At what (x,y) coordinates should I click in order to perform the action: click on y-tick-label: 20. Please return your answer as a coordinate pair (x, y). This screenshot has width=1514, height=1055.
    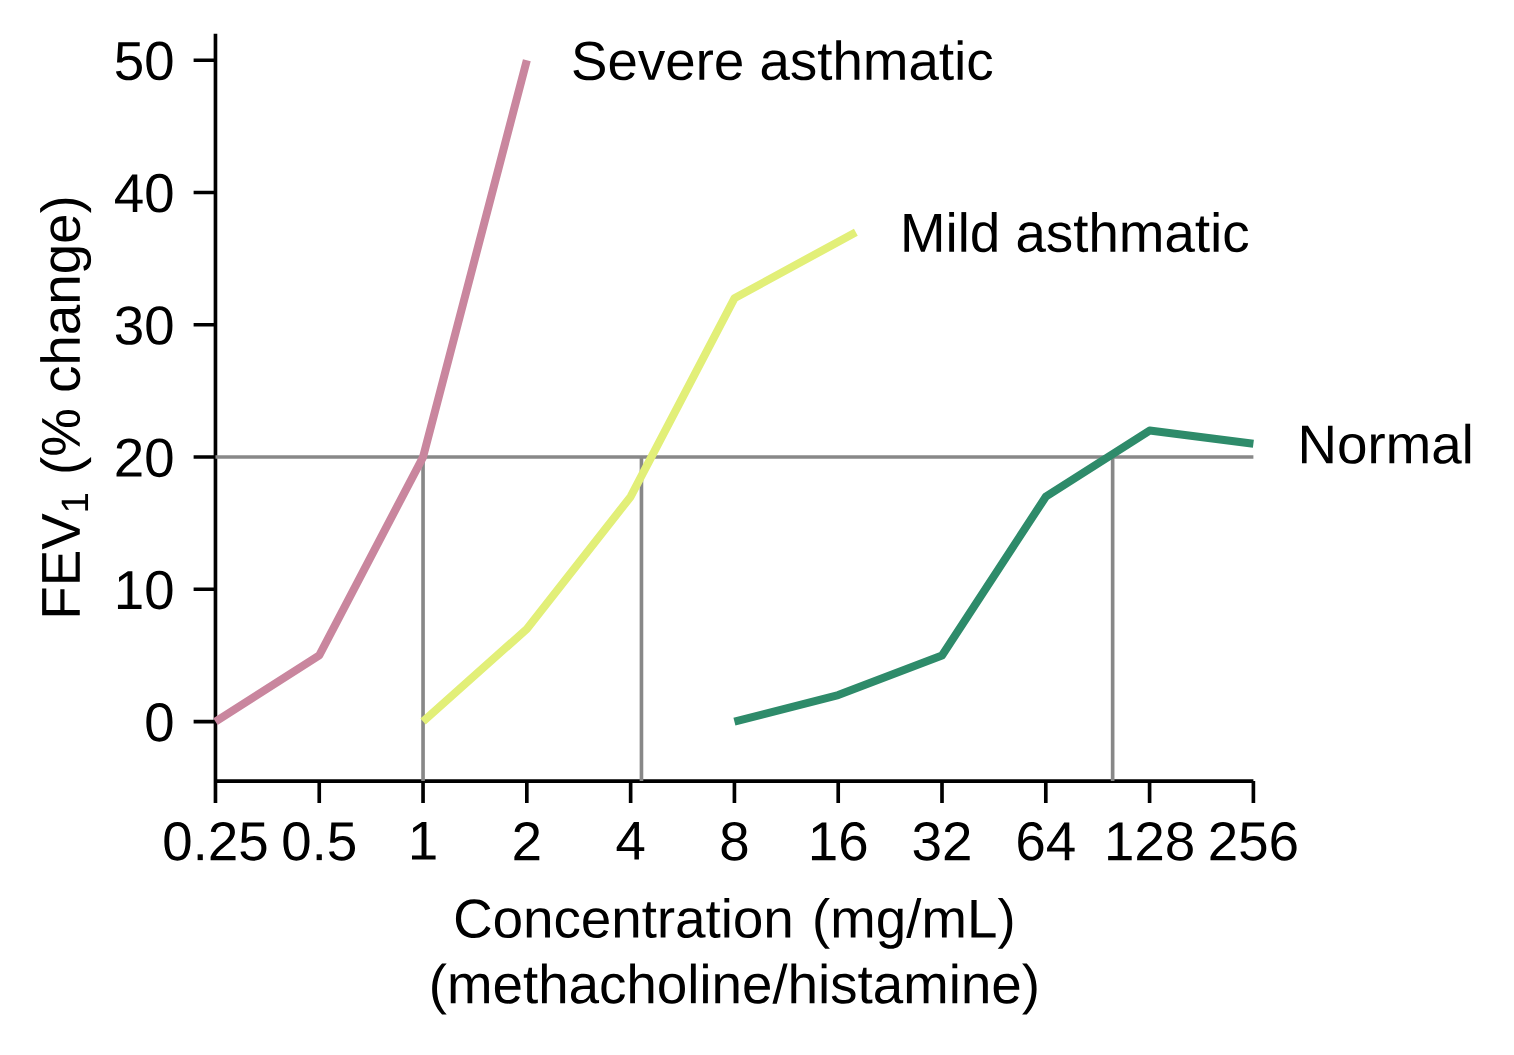
    Looking at the image, I should click on (144, 458).